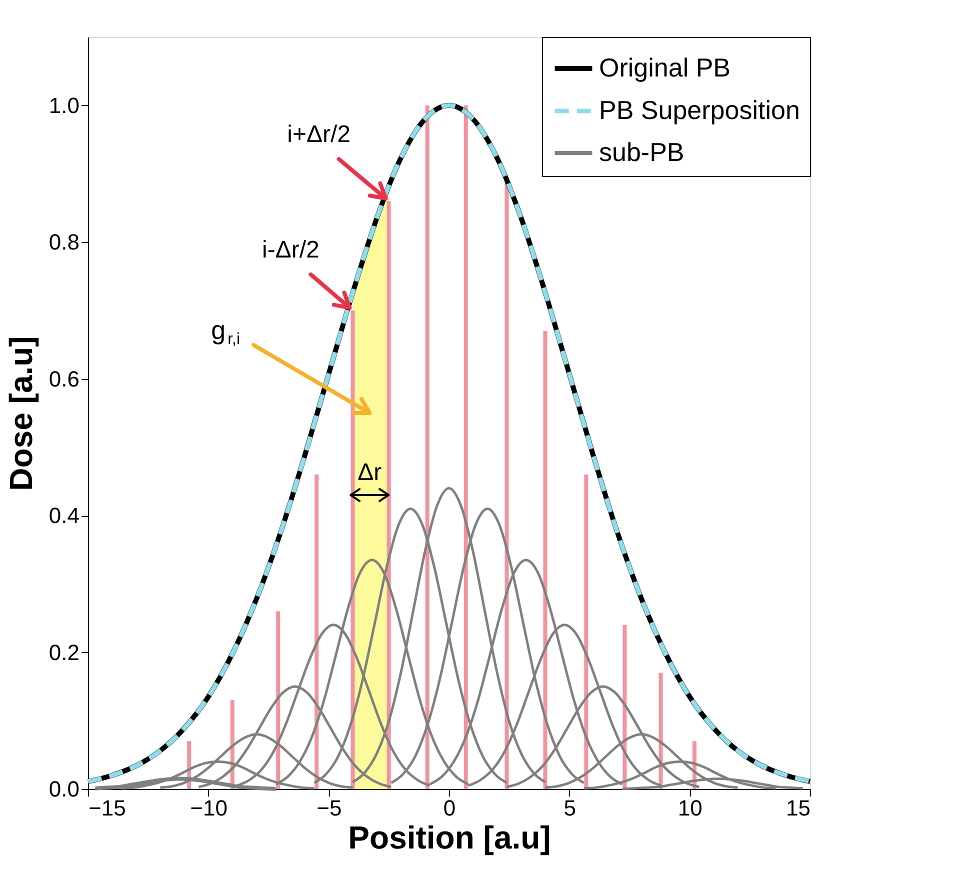 This screenshot has height=879, width=963. I want to click on x-tick-label: 5, so click(570, 808).